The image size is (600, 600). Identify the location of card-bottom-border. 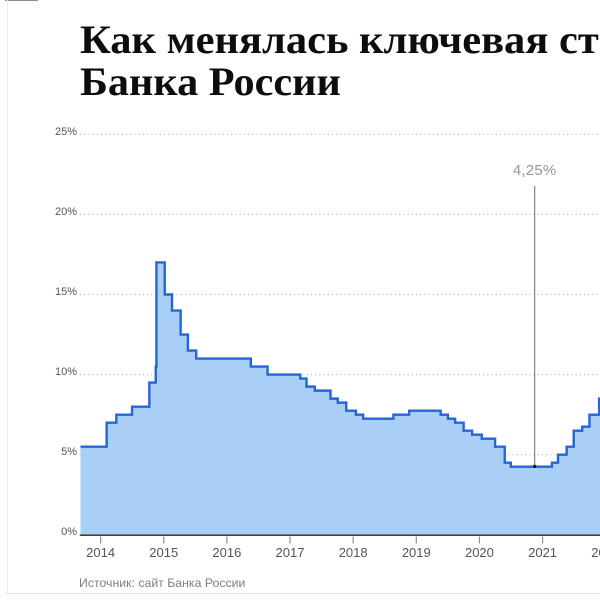
(302, 593).